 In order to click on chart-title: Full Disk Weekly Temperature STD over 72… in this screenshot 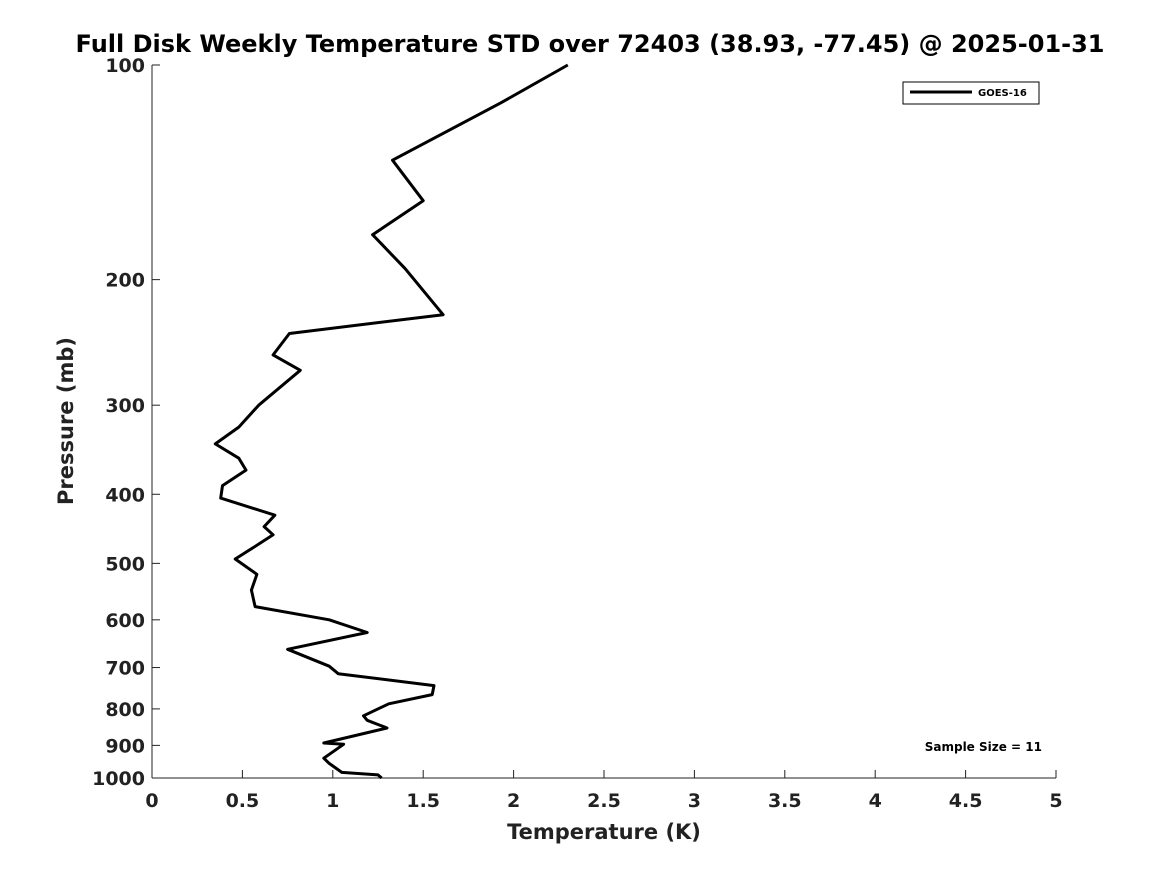, I will do `click(590, 44)`.